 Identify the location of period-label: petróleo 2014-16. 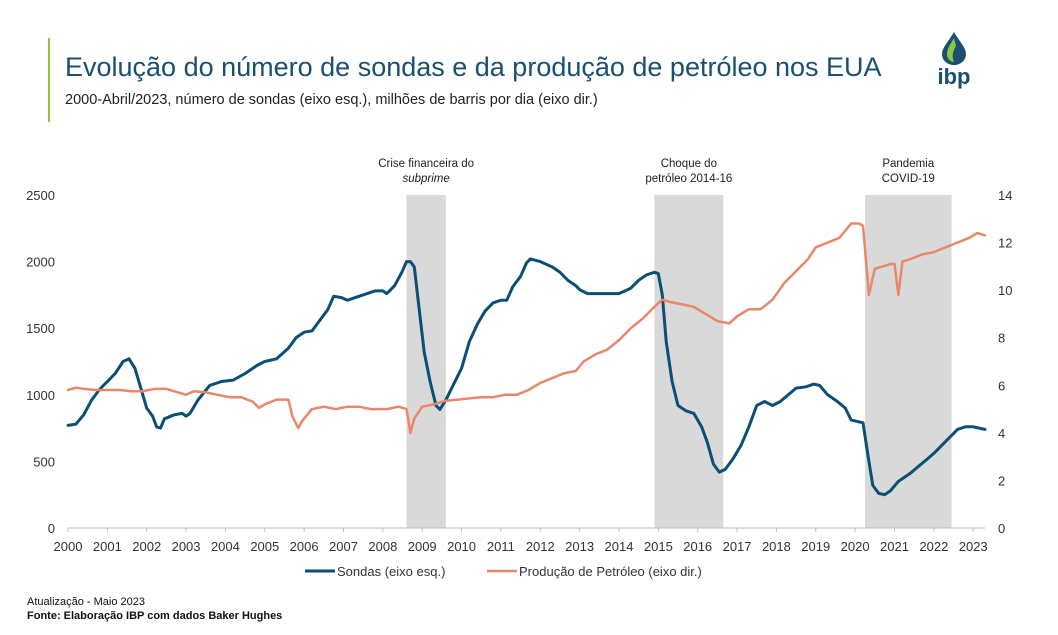
(688, 179).